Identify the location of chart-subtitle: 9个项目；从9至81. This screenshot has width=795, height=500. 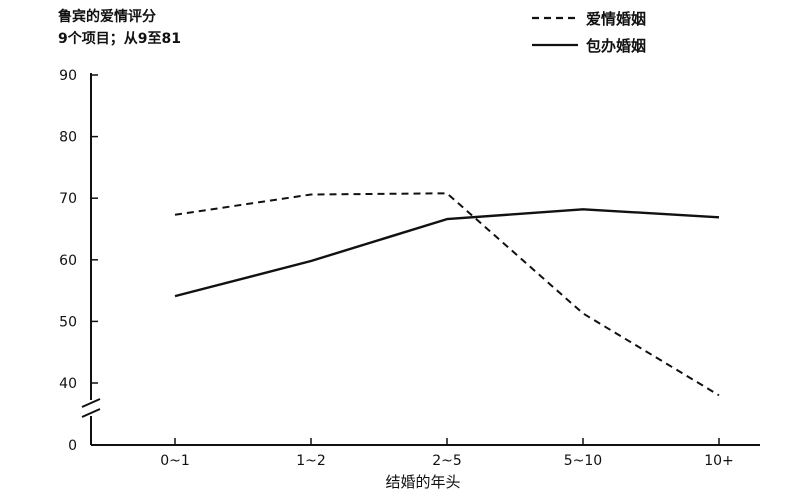
(119, 39).